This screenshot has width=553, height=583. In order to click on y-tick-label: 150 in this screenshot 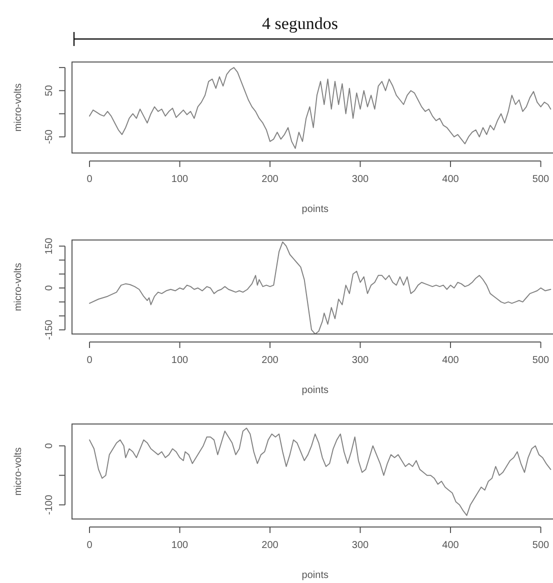, I will do `click(49, 245)`.